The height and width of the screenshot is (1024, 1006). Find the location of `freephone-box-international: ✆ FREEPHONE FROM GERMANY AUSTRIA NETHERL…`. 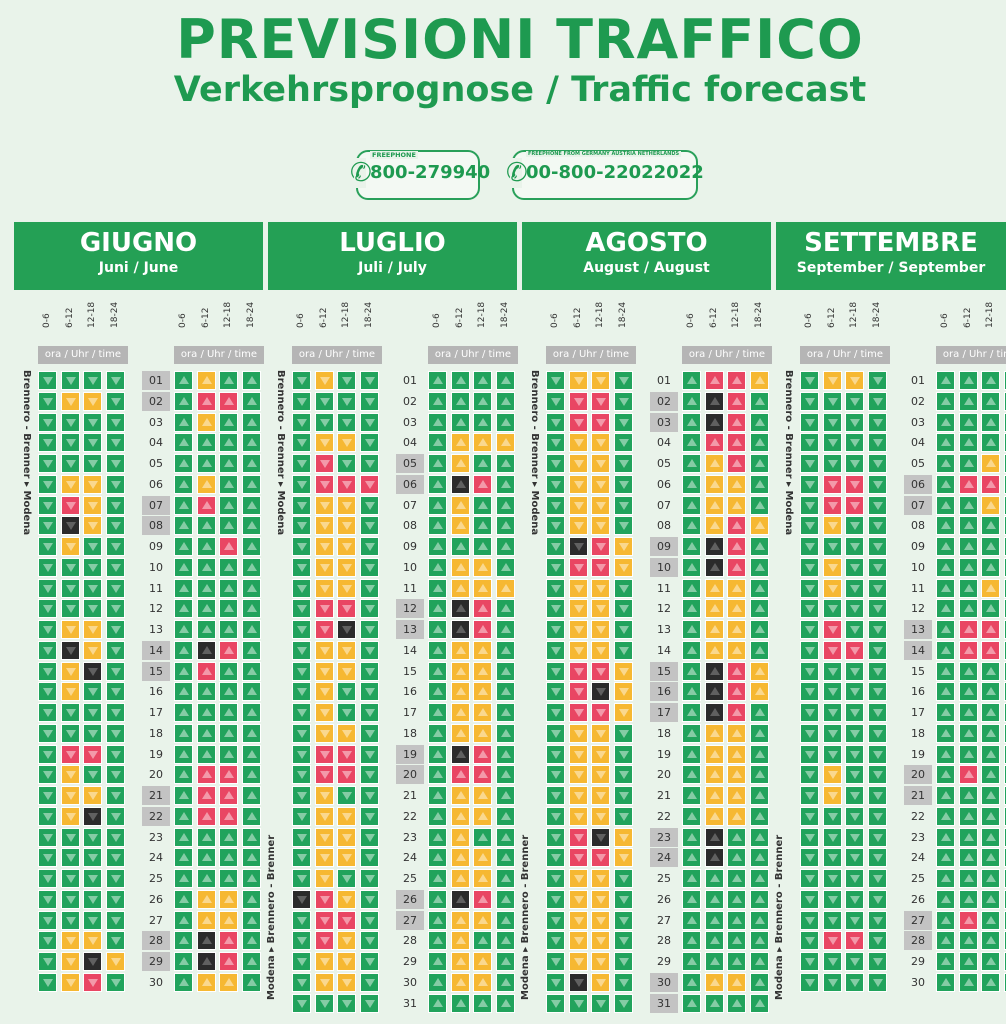

freephone-box-international: ✆ FREEPHONE FROM GERMANY AUSTRIA NETHERL… is located at coordinates (605, 175).